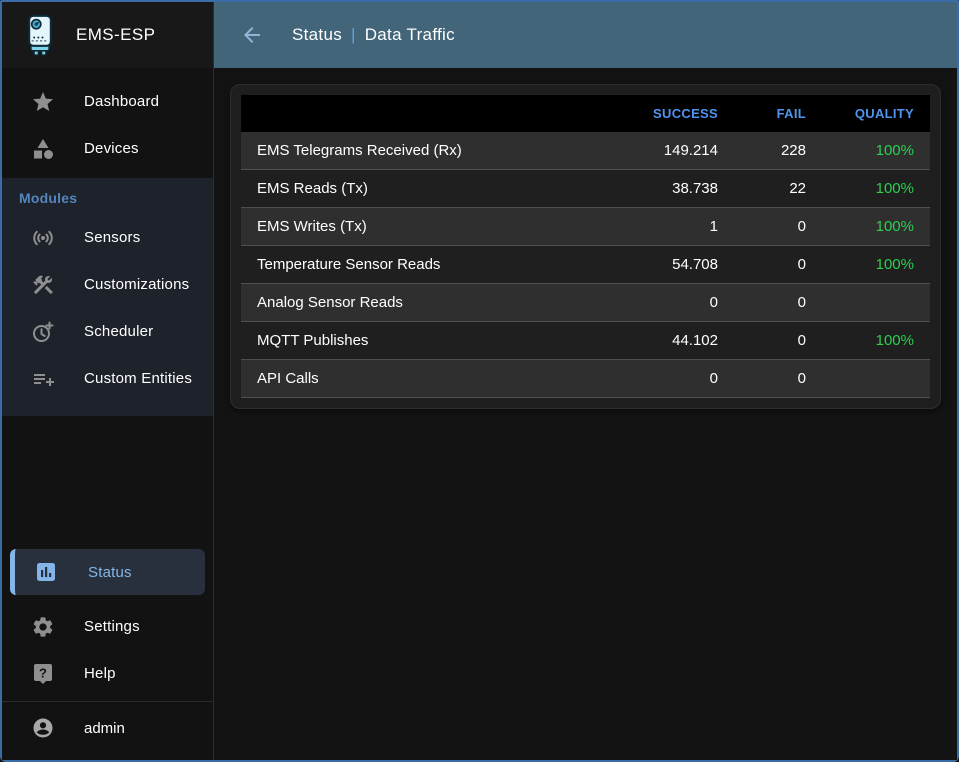 This screenshot has height=762, width=959. What do you see at coordinates (690, 150) in the screenshot?
I see `row-success: 149.214` at bounding box center [690, 150].